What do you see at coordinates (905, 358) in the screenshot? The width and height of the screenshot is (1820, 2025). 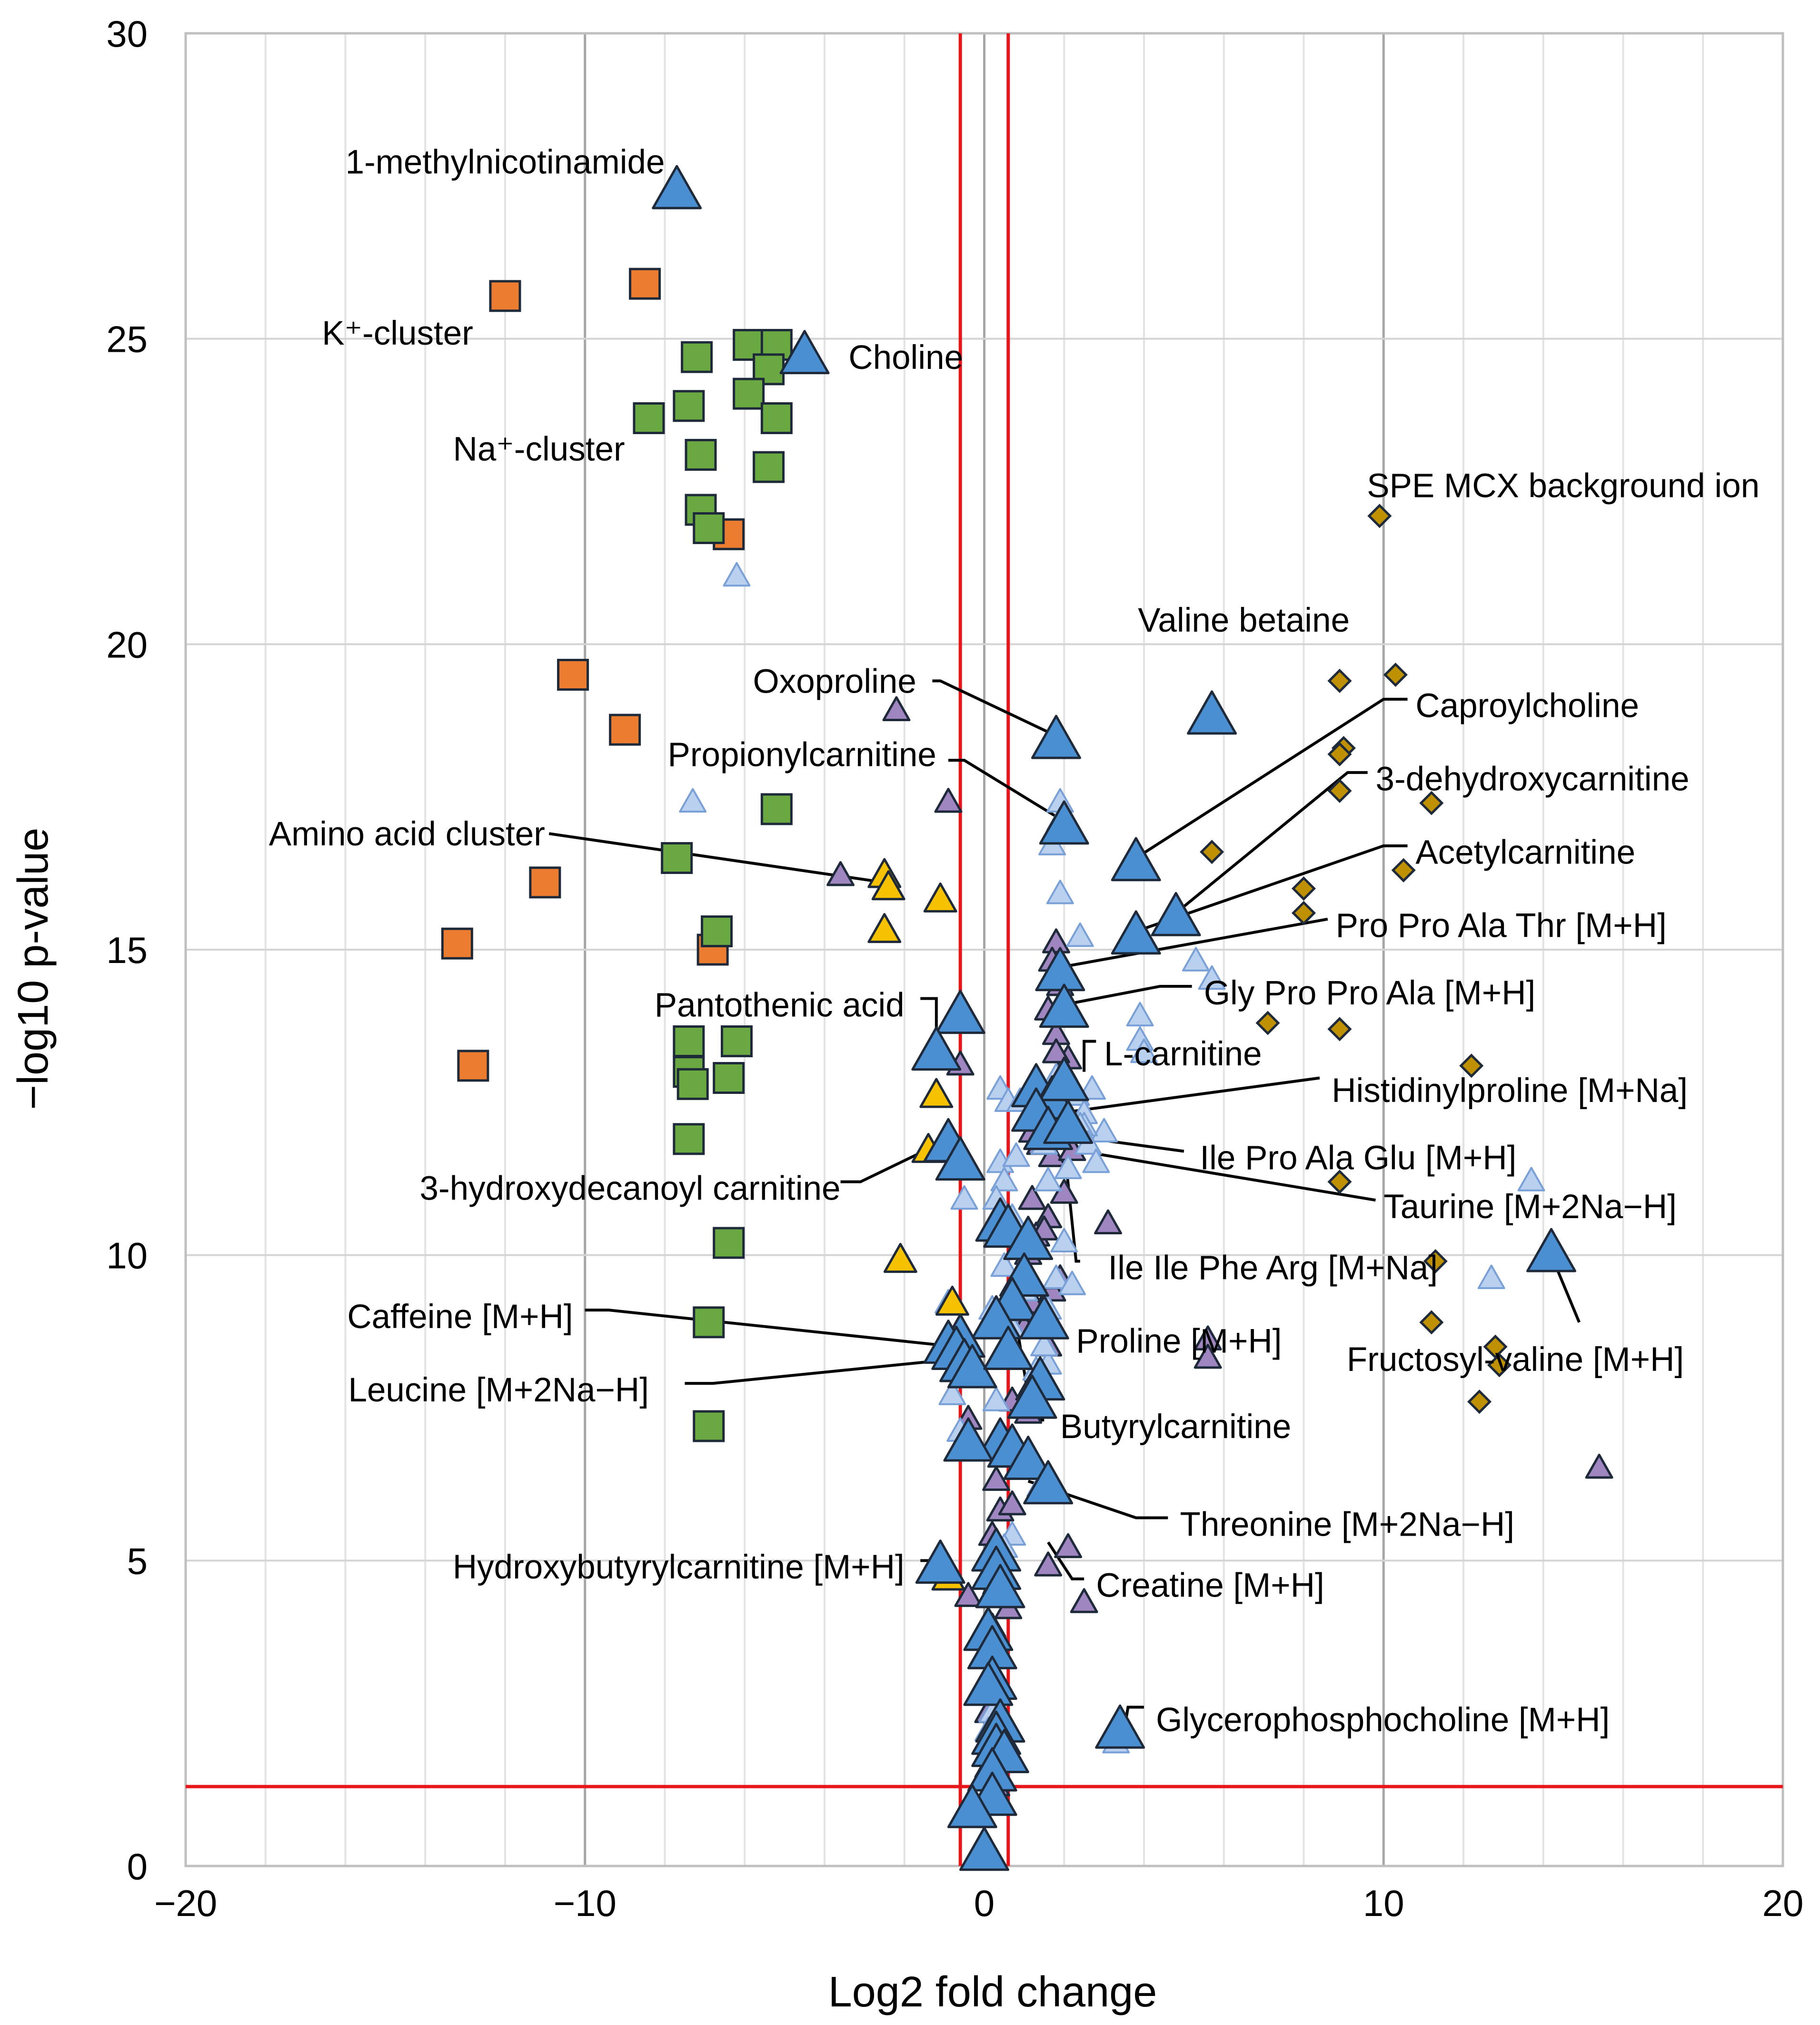 I see `annotation-label: Choline` at bounding box center [905, 358].